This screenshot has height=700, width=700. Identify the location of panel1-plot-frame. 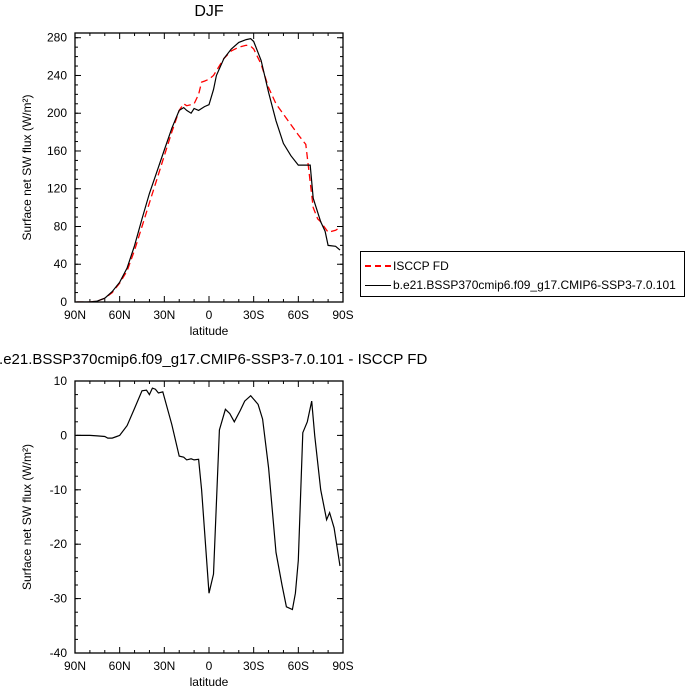
(209, 167).